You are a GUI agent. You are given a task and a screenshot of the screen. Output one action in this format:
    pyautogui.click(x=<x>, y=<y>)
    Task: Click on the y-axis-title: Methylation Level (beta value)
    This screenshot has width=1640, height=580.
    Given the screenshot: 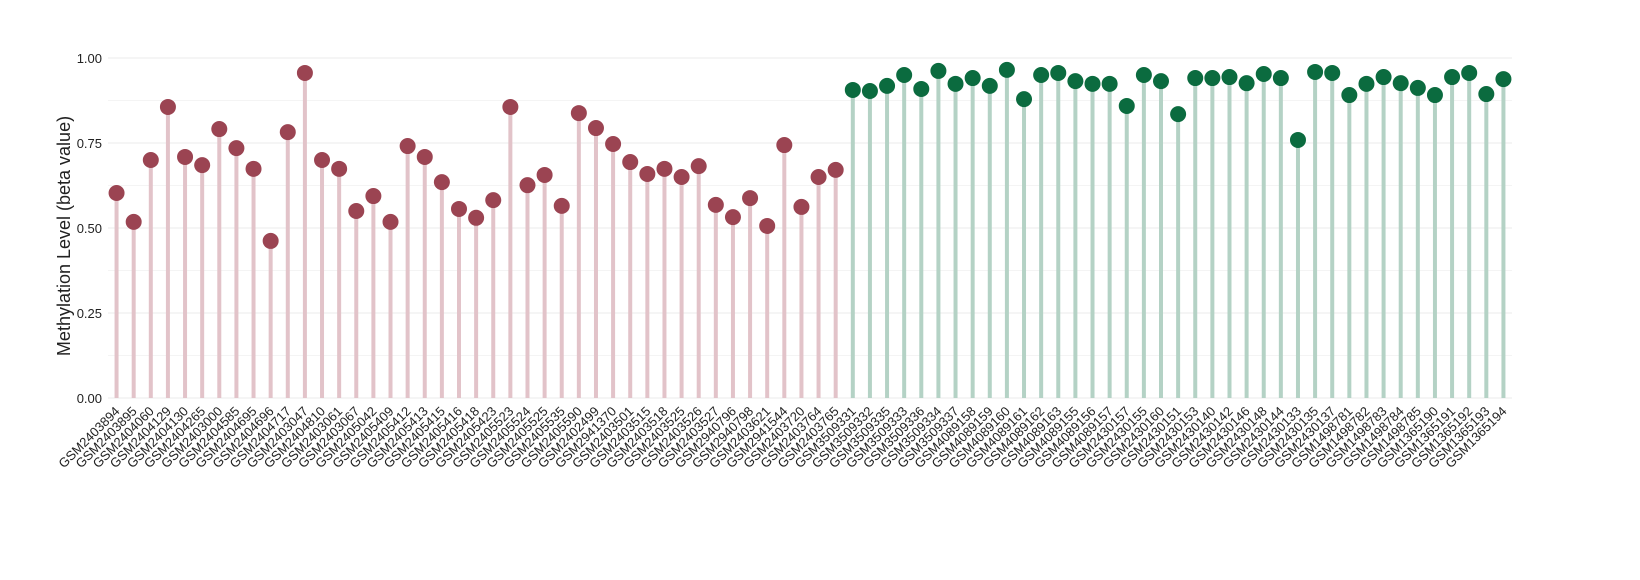 What is the action you would take?
    pyautogui.click(x=64, y=236)
    